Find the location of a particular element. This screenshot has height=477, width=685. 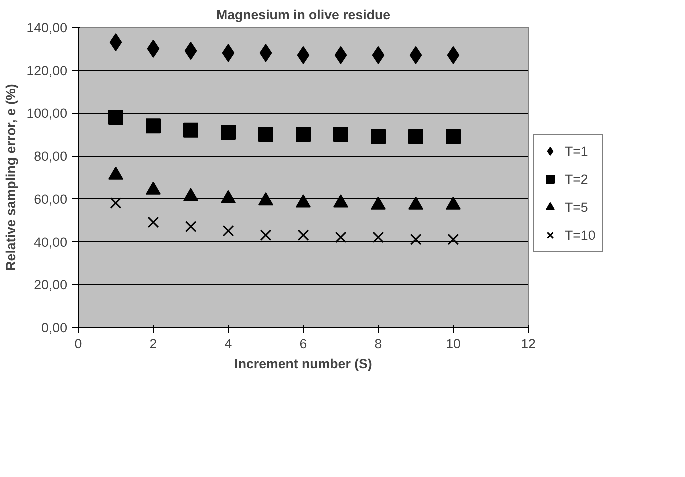

x-tick-label: 12 is located at coordinates (528, 344).